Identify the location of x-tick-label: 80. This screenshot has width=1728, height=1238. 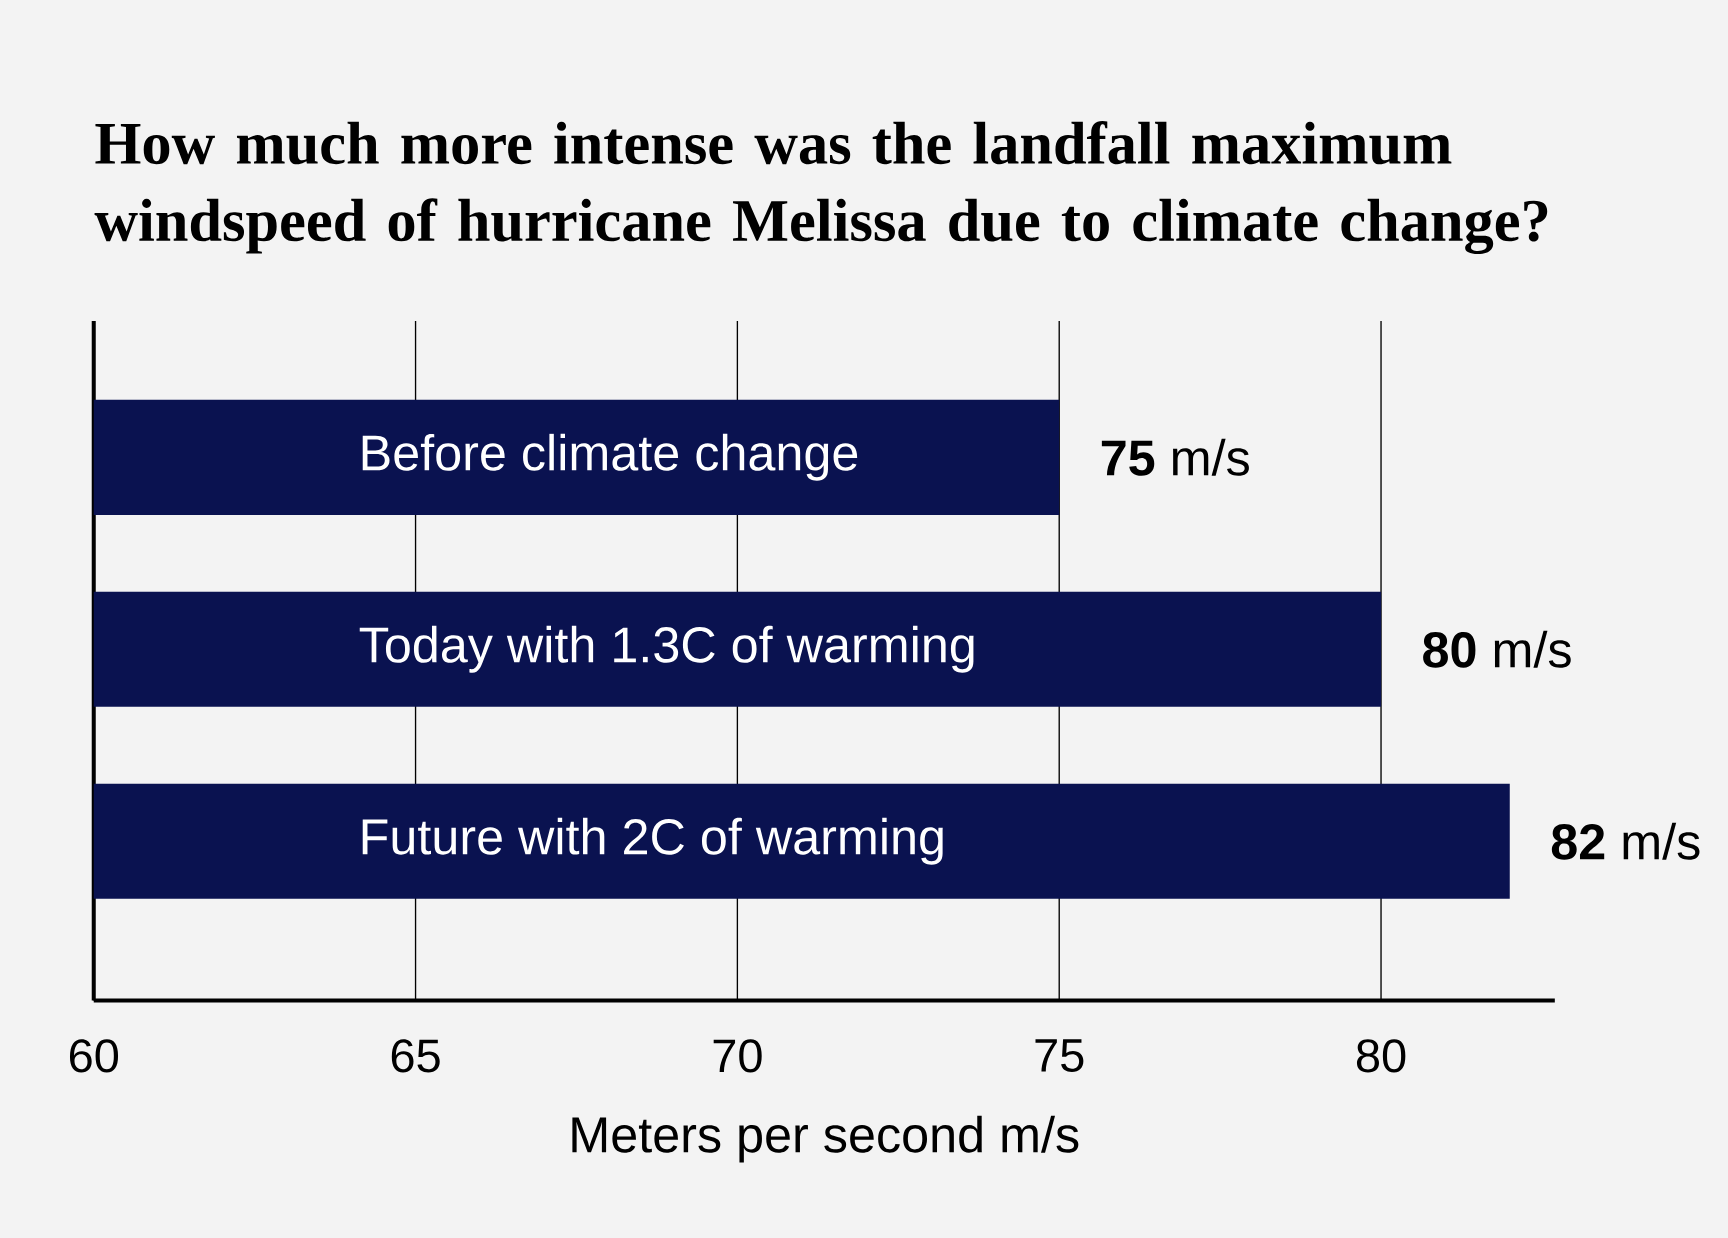
(1381, 1056).